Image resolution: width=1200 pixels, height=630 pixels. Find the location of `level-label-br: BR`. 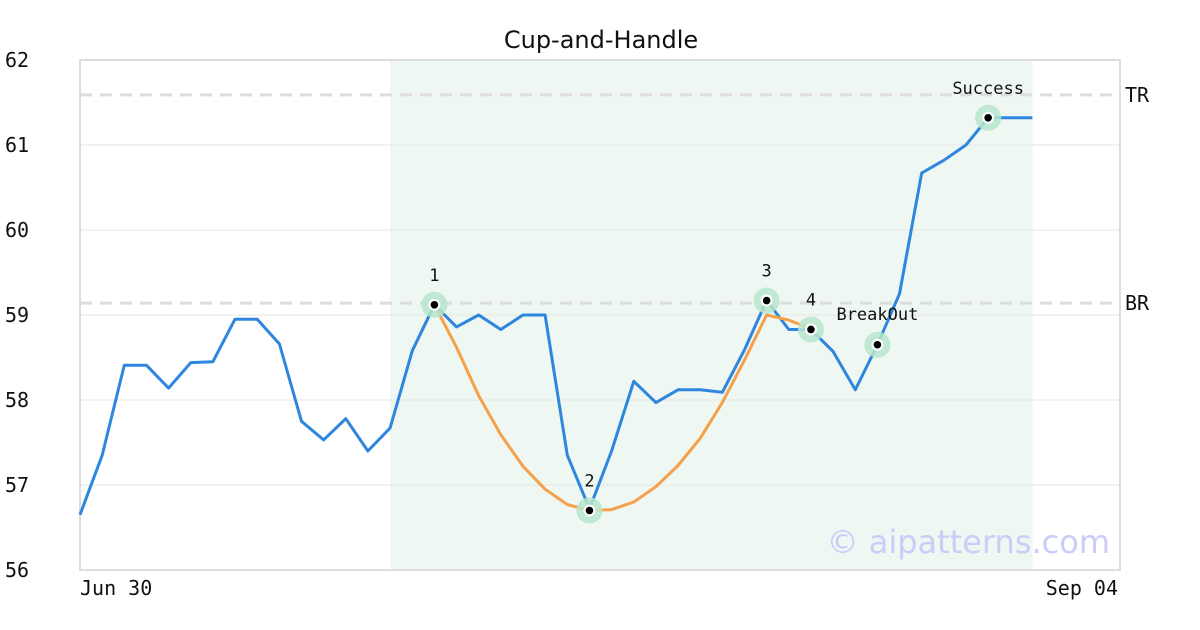

level-label-br: BR is located at coordinates (1137, 303).